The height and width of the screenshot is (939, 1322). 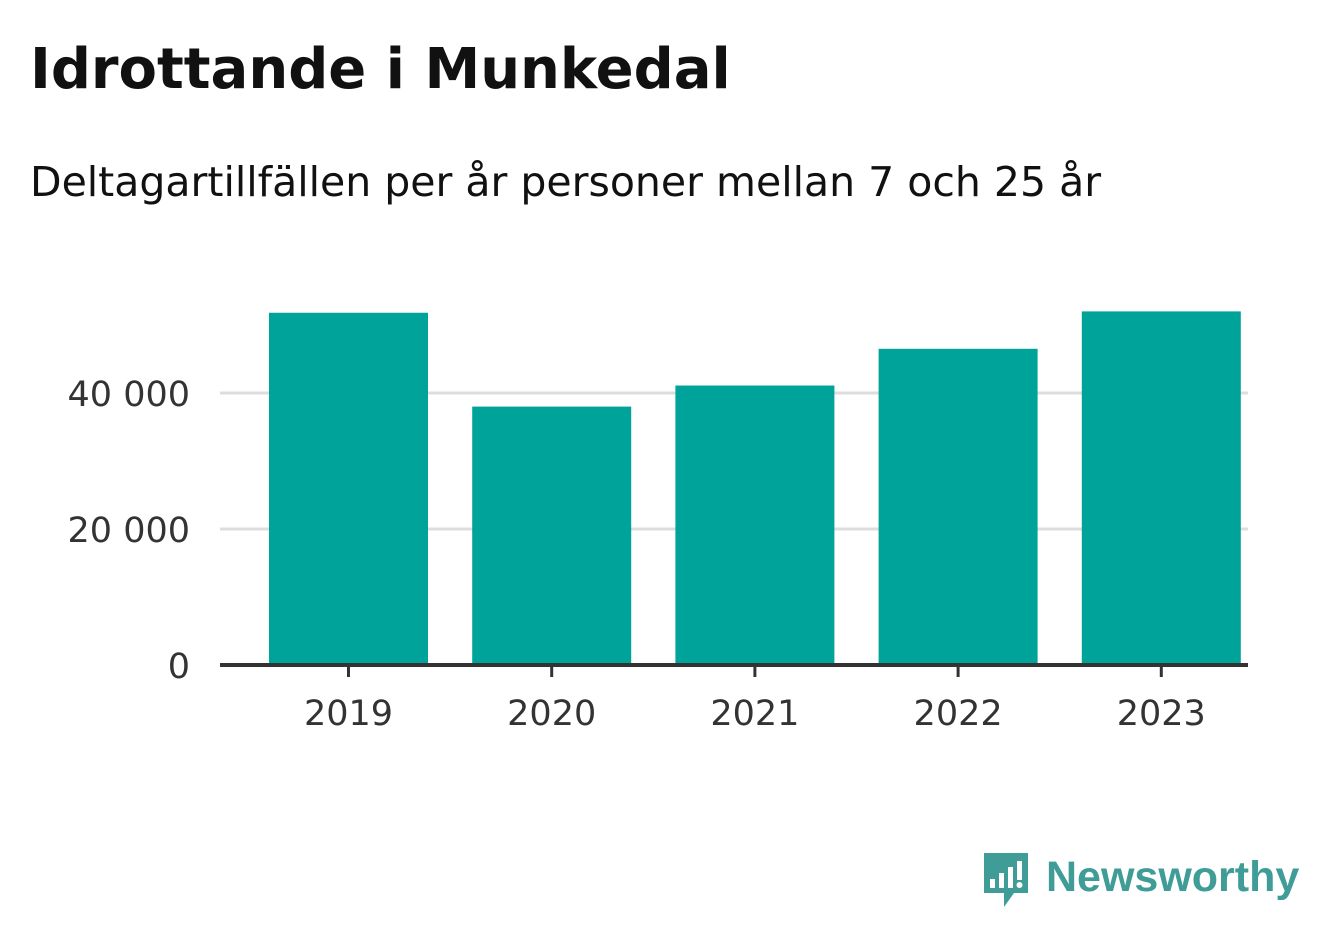 What do you see at coordinates (348, 714) in the screenshot?
I see `x-tick-label: 2019` at bounding box center [348, 714].